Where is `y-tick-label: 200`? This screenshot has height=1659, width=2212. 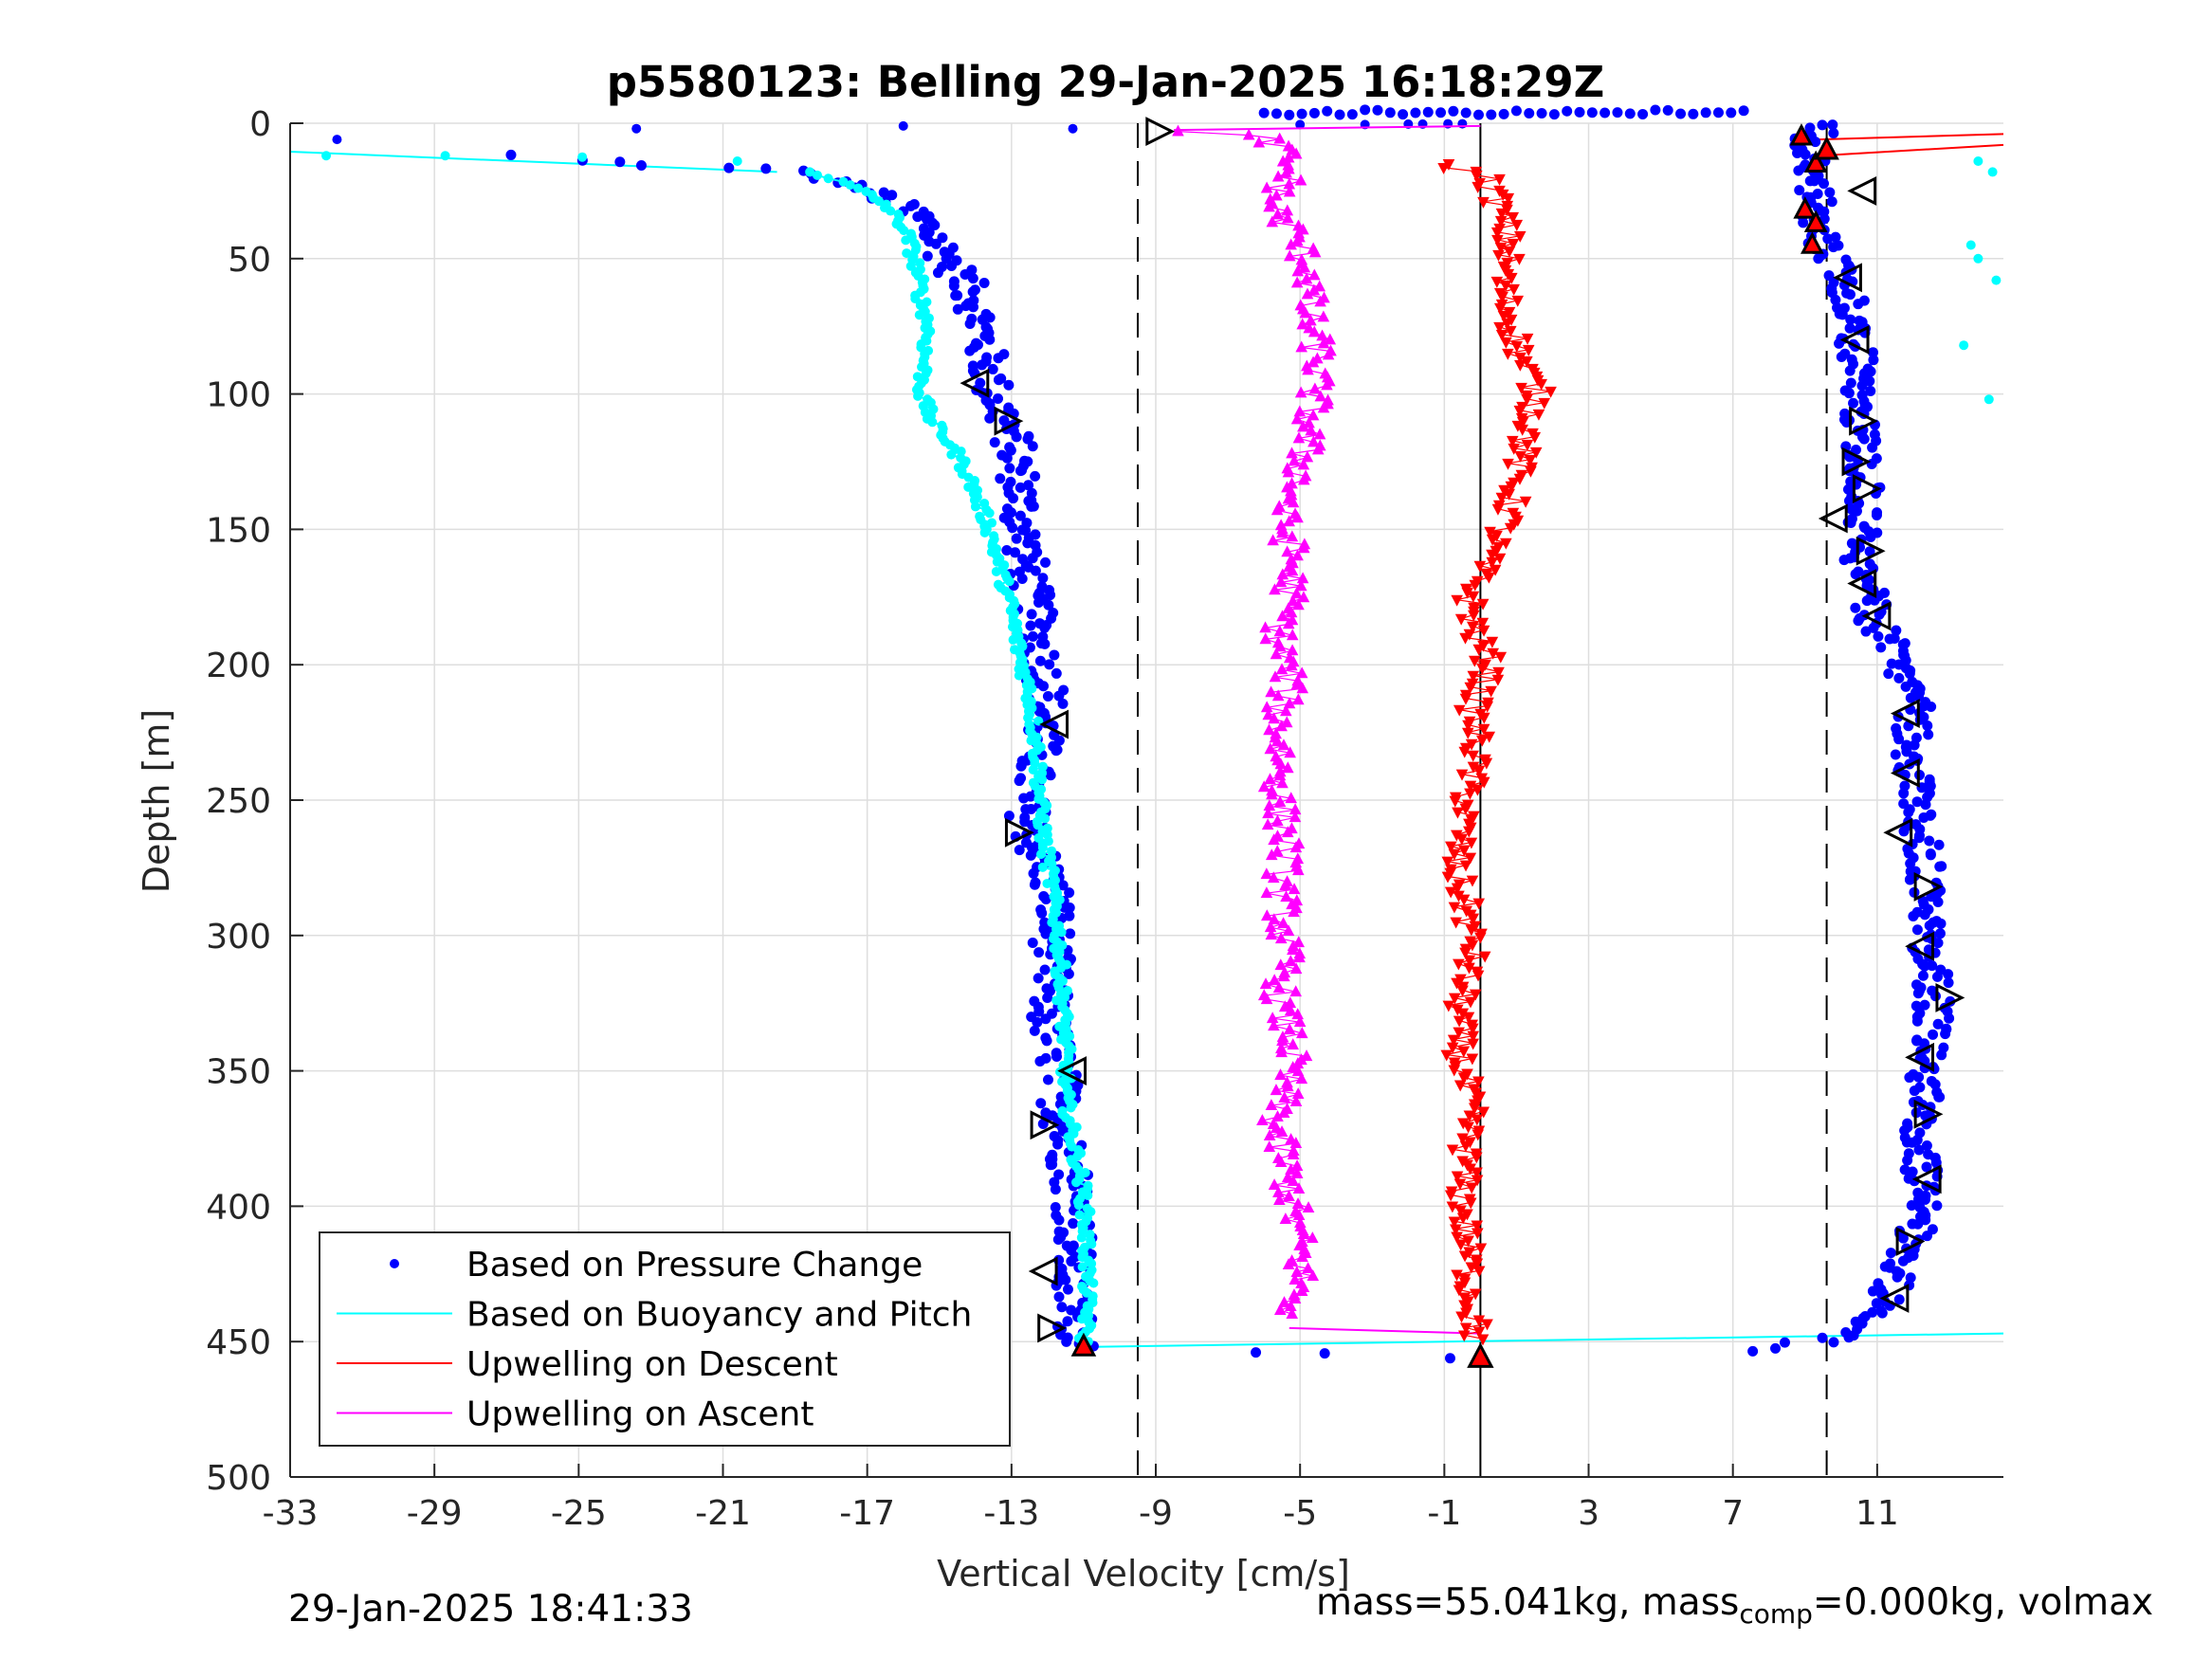
y-tick-label: 200 is located at coordinates (238, 666).